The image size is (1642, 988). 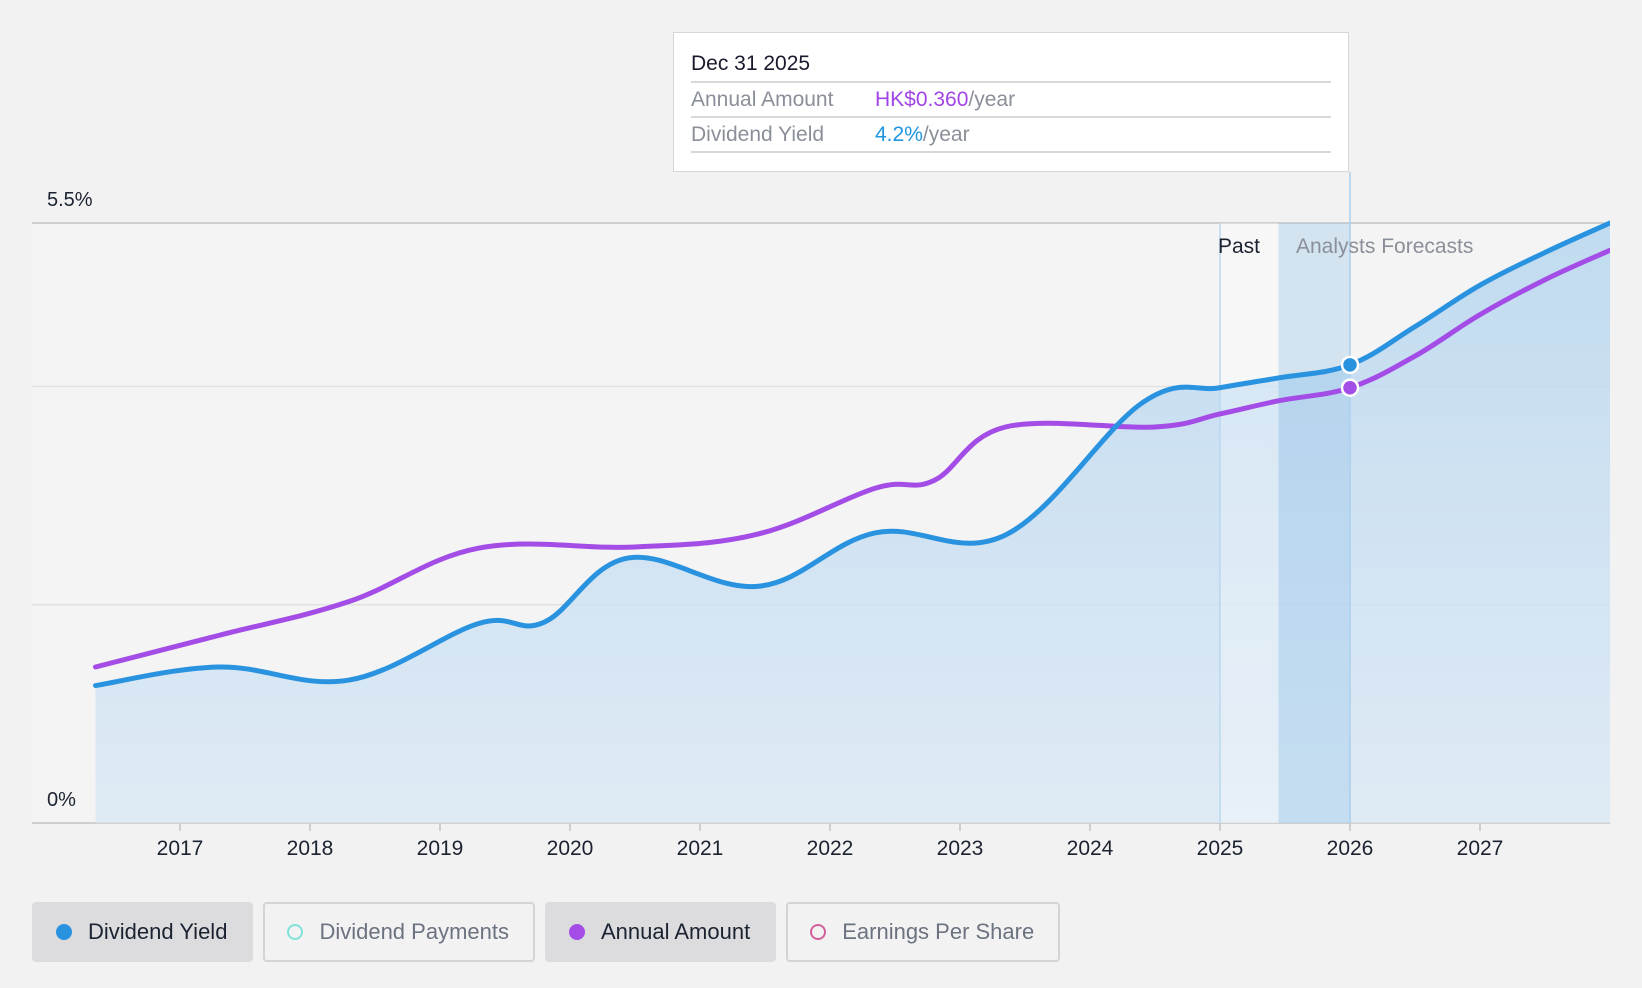 I want to click on legend-label: Annual Amount, so click(x=675, y=931).